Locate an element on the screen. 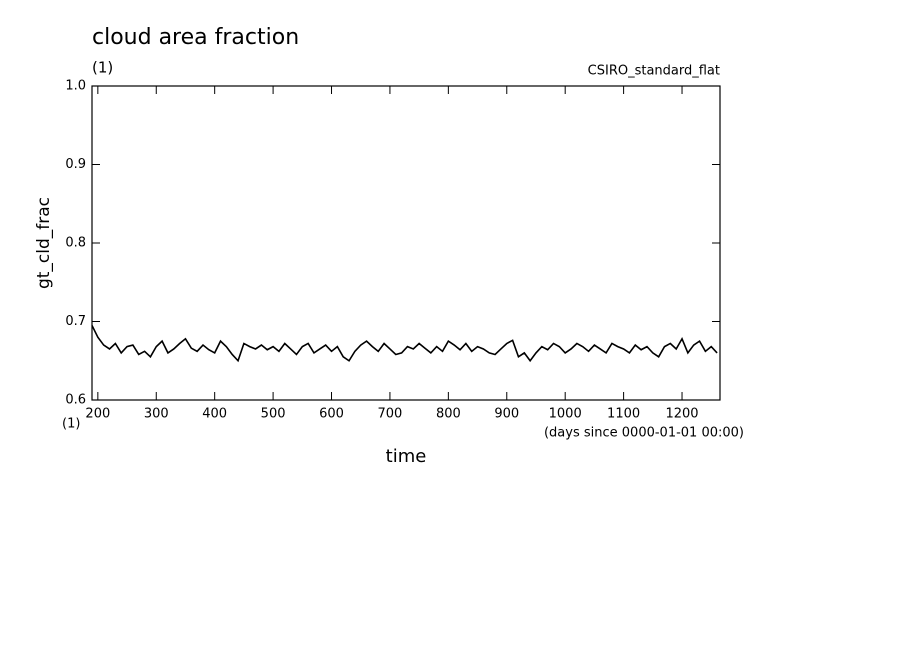 This screenshot has width=904, height=654. x-tick-label: 500 is located at coordinates (273, 414).